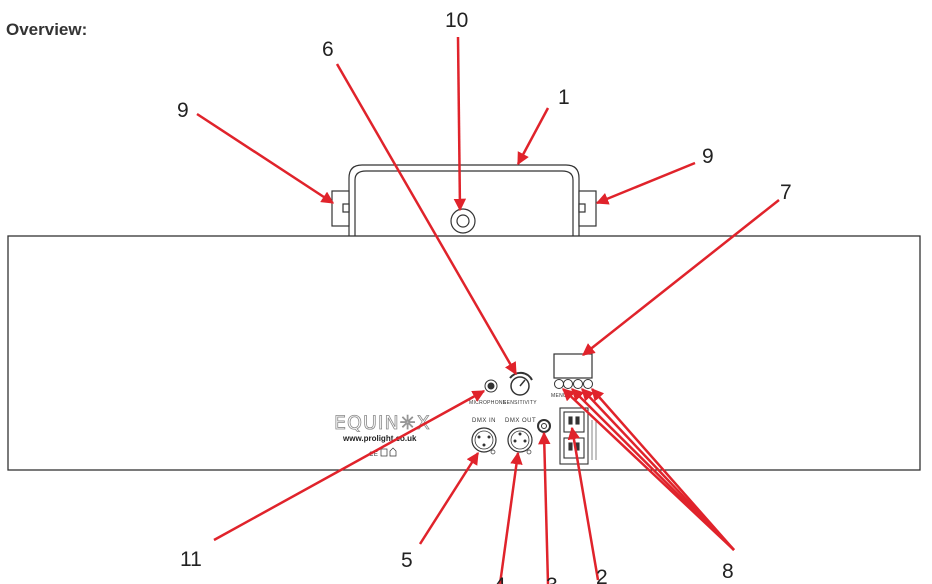  Describe the element at coordinates (708, 156) in the screenshot. I see `callout-9-right: 9` at that location.